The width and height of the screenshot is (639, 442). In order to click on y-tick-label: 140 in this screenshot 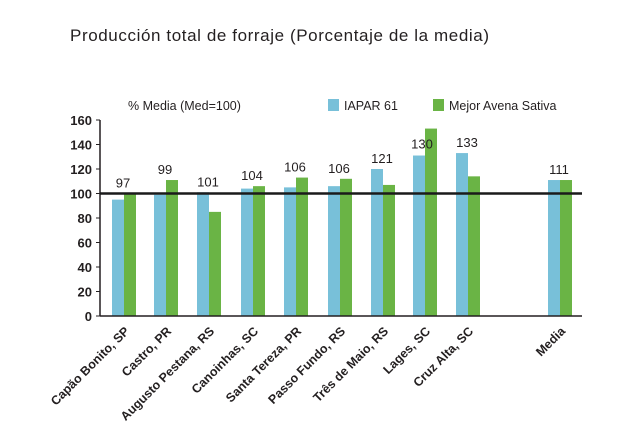, I will do `click(81, 145)`.